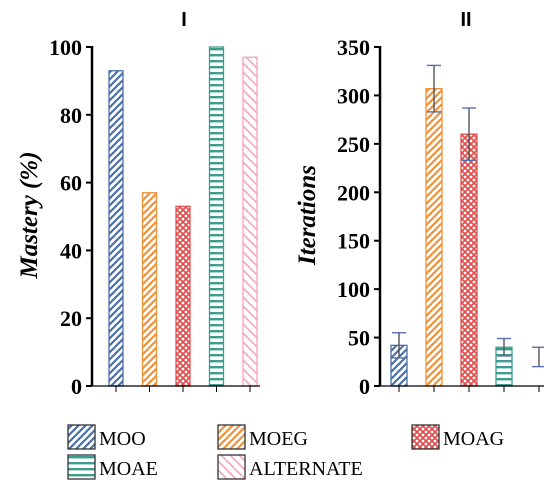 This screenshot has height=483, width=544. What do you see at coordinates (278, 439) in the screenshot?
I see `legend-label: MOEG` at bounding box center [278, 439].